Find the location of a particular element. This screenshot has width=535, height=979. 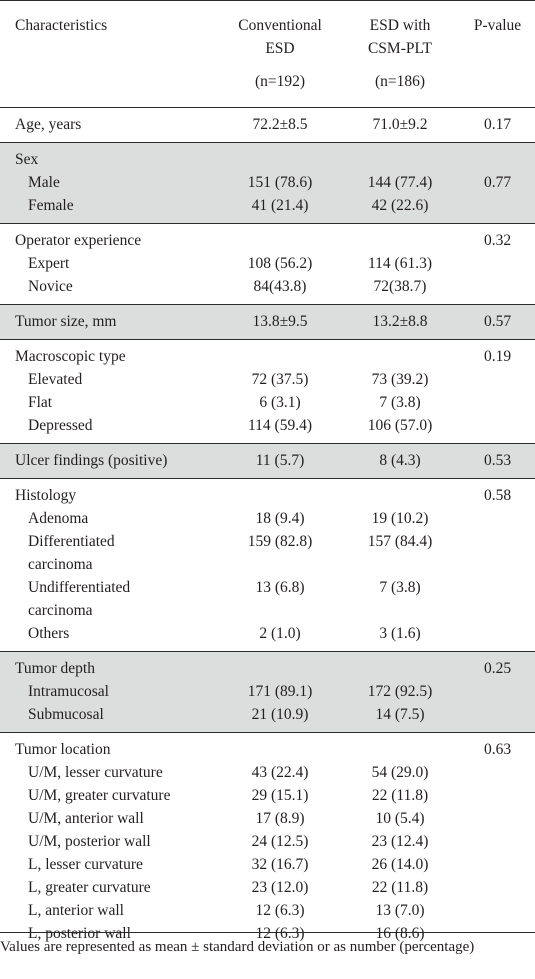

cell-conventional: 2 (1.0) is located at coordinates (280, 633).